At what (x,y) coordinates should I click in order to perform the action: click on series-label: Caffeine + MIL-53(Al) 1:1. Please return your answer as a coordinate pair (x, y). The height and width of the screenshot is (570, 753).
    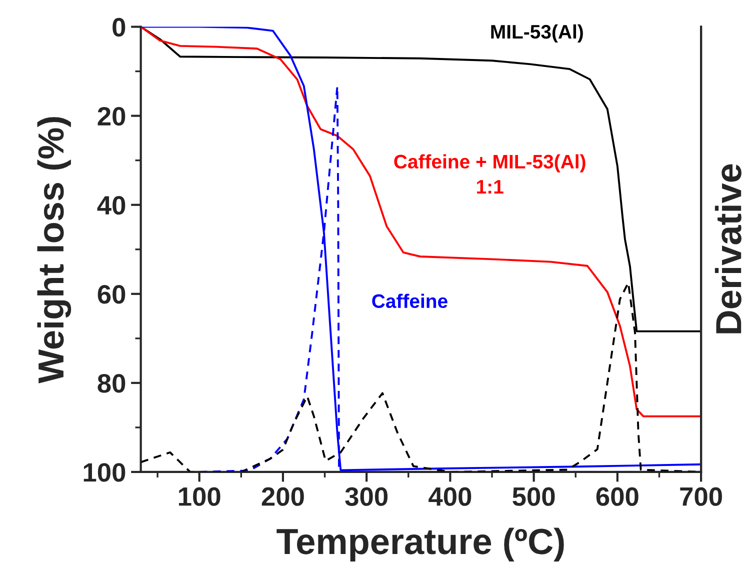
    Looking at the image, I should click on (490, 174).